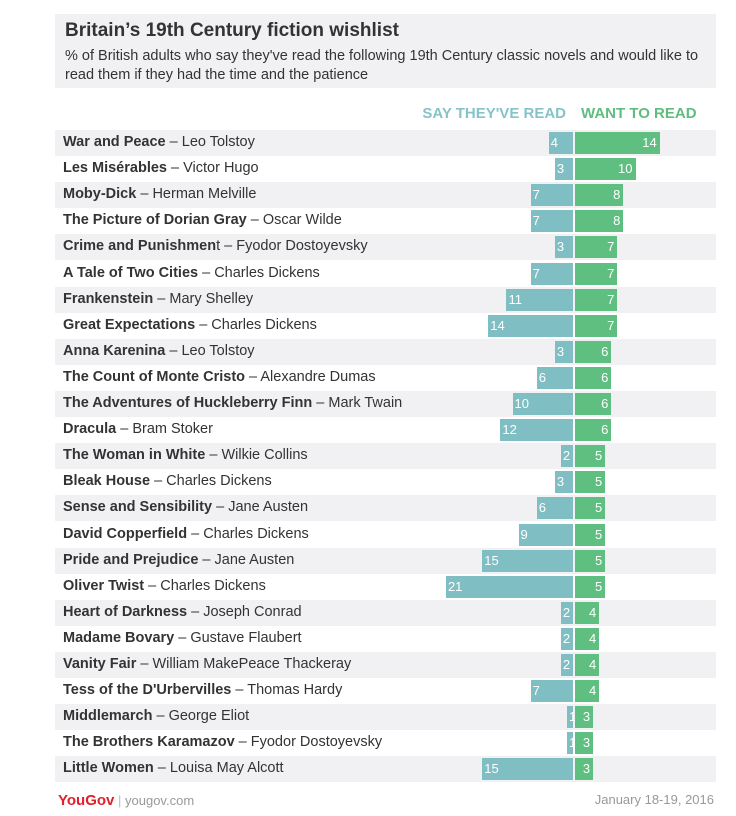  What do you see at coordinates (639, 113) in the screenshot?
I see `legend-want: WANT TO READ` at bounding box center [639, 113].